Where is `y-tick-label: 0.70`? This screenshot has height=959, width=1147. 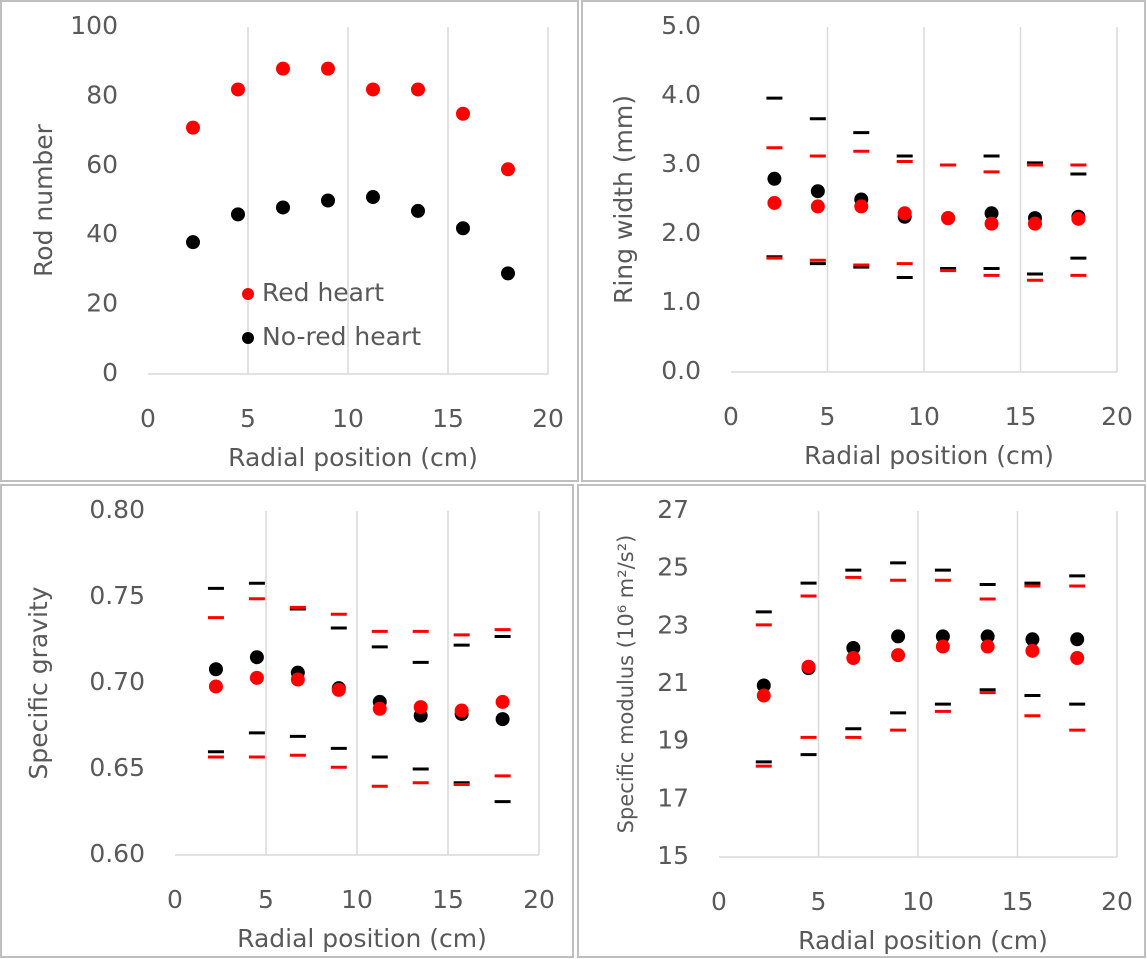 y-tick-label: 0.70 is located at coordinates (117, 681).